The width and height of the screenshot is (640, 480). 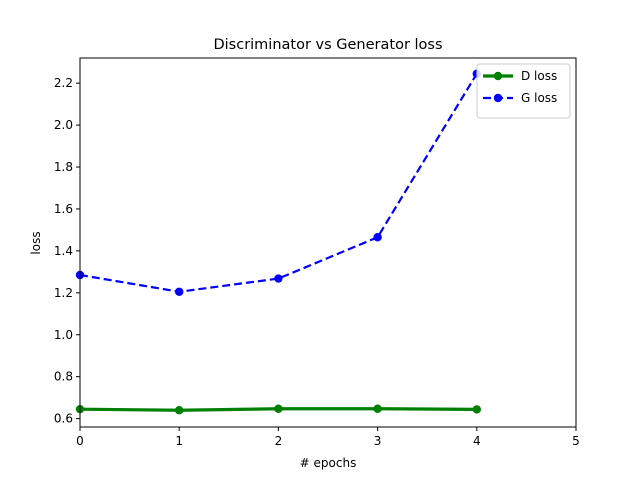 I want to click on x-tick-label: 0, so click(x=80, y=441).